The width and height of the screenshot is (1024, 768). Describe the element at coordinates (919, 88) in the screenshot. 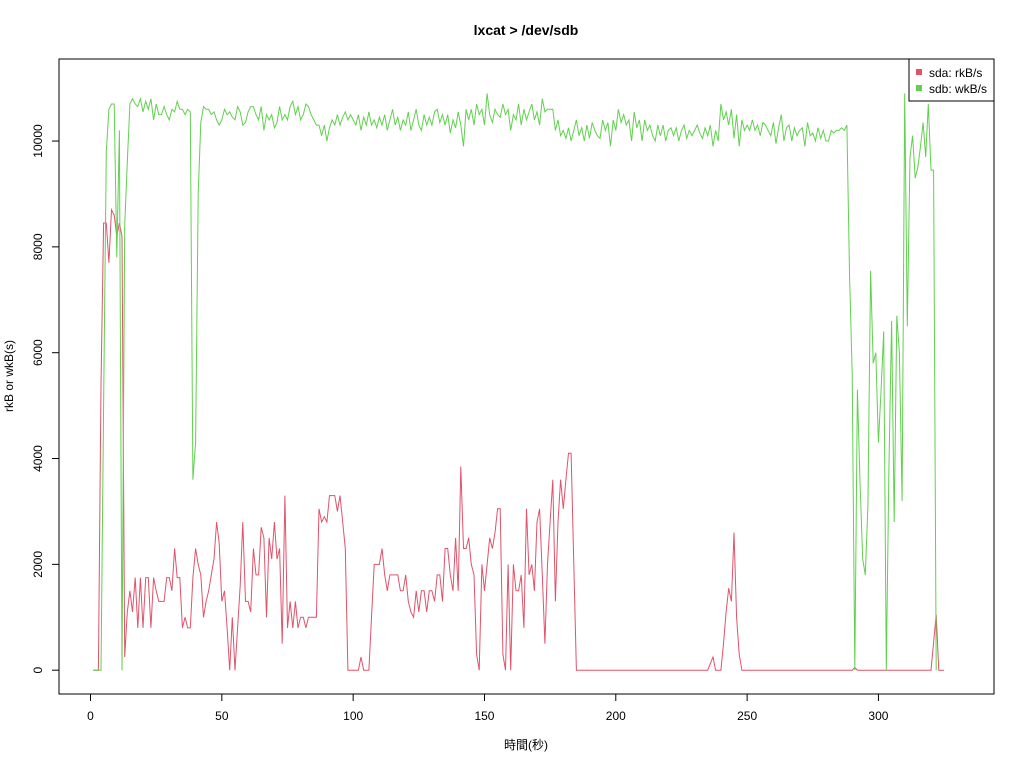

I see `legend-swatch-sdb` at that location.